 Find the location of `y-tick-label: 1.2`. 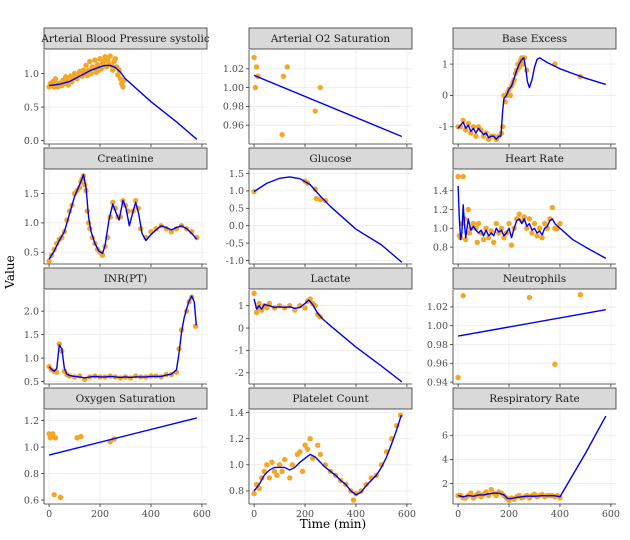

y-tick-label: 1.2 is located at coordinates (440, 210).